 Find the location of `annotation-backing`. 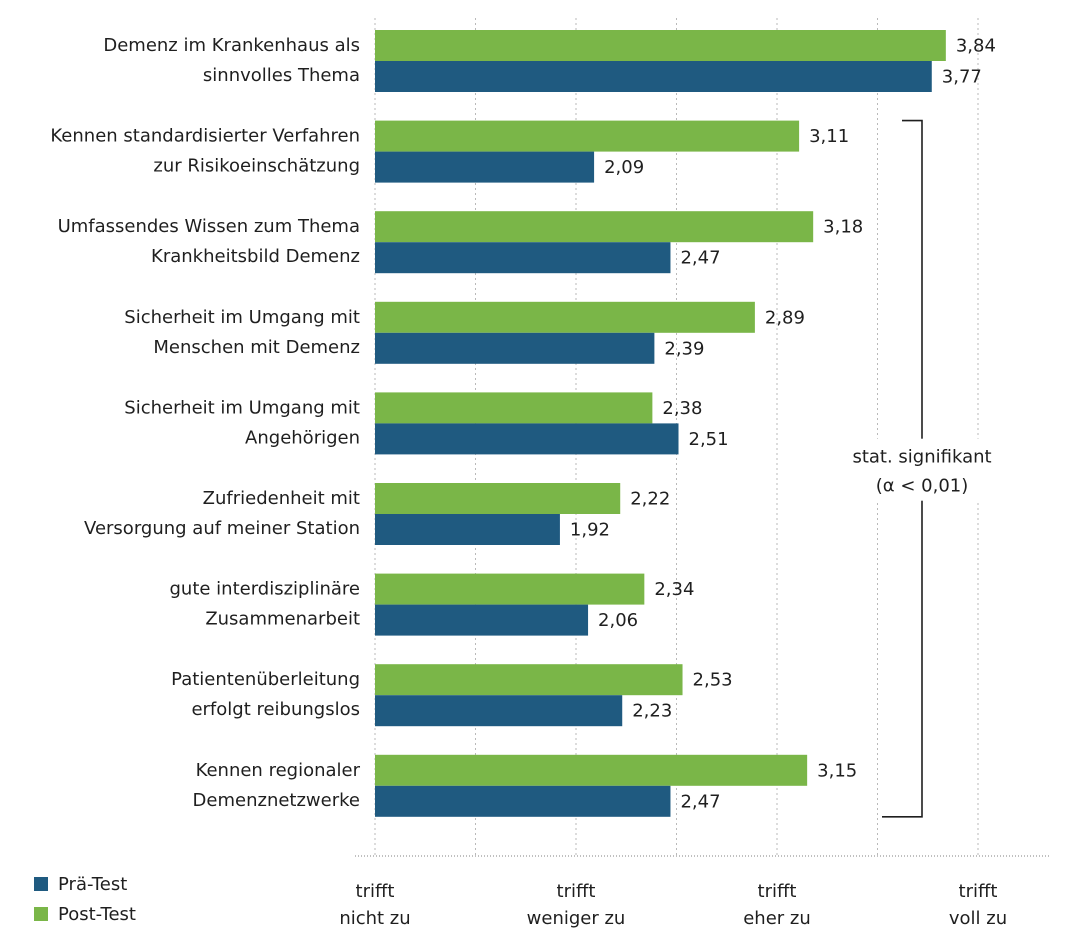

annotation-backing is located at coordinates (922, 469).